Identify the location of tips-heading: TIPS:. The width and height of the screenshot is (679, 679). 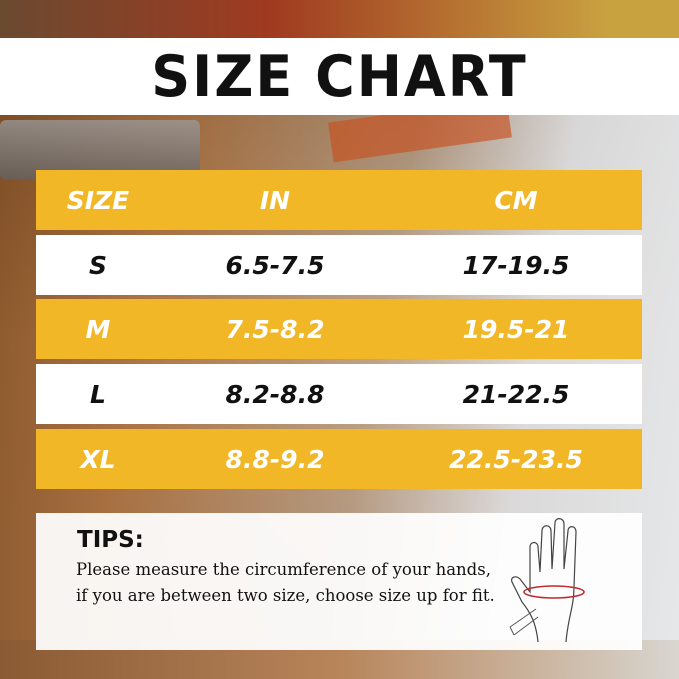
(110, 540).